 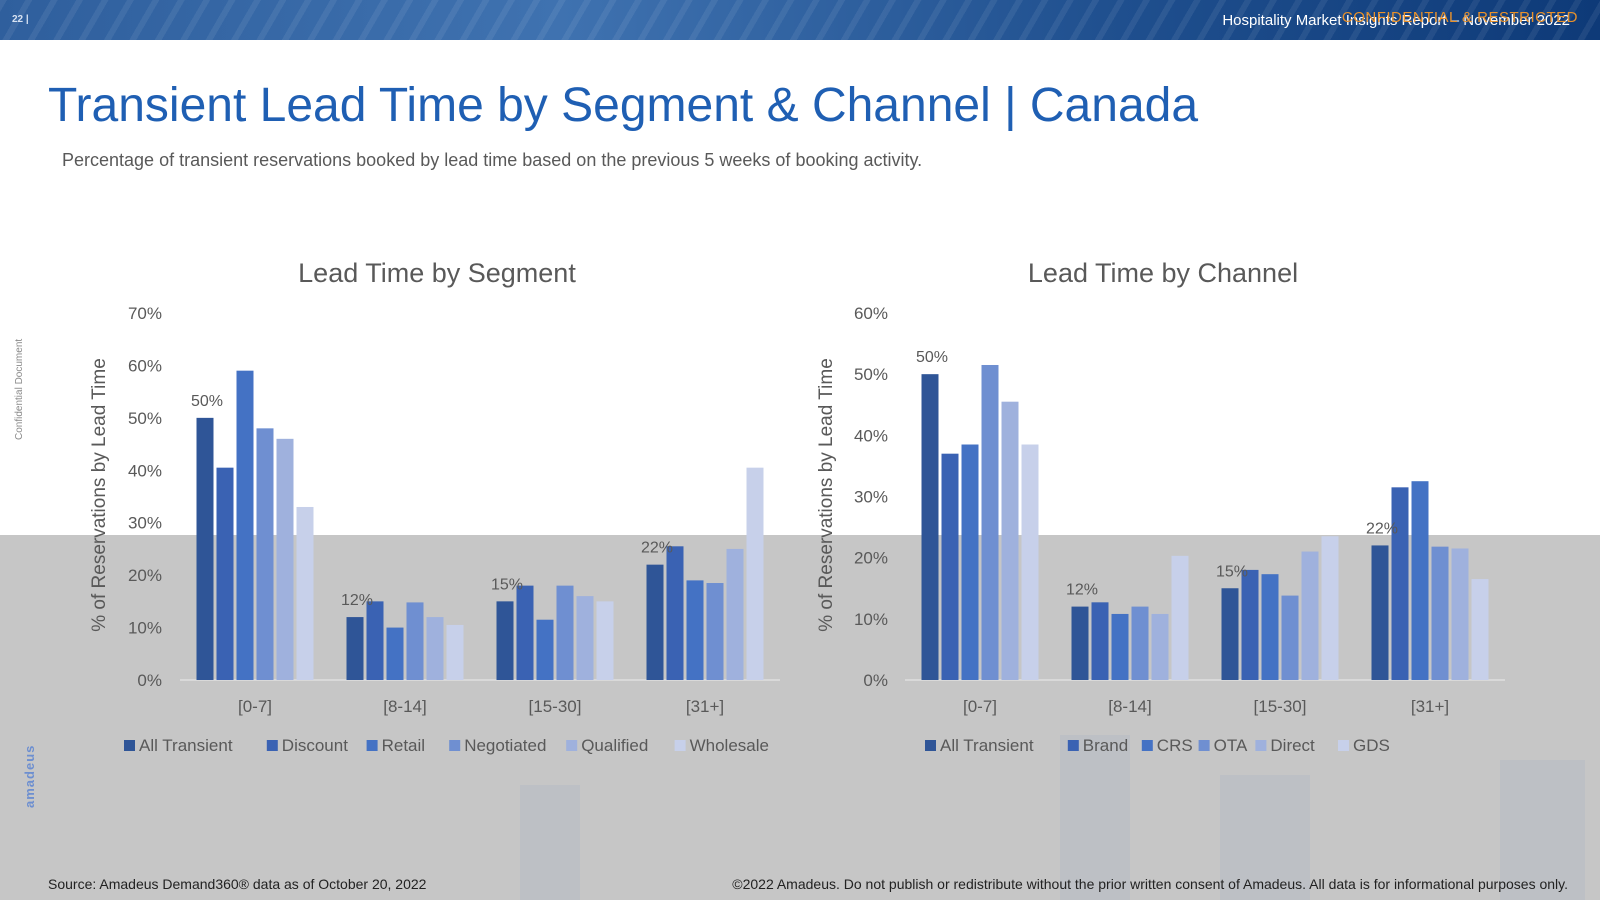 I want to click on legend-label: Wholesale, so click(x=729, y=745).